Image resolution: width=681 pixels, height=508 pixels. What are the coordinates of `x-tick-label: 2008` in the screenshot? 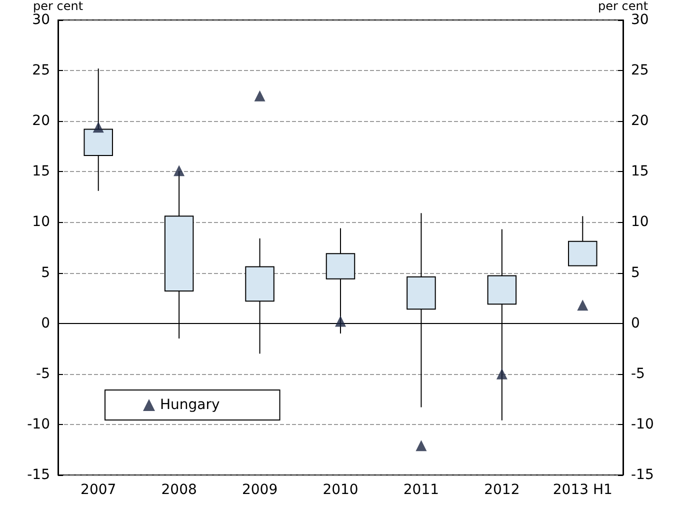 It's located at (179, 490).